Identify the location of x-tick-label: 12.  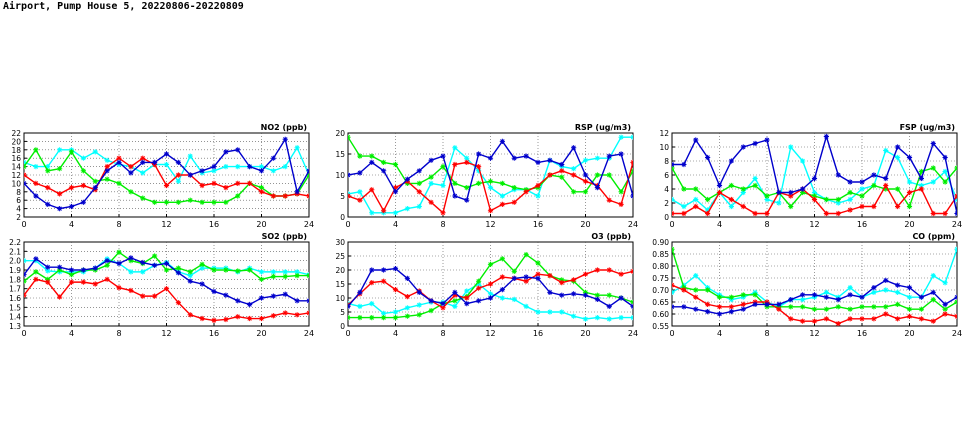
(490, 333).